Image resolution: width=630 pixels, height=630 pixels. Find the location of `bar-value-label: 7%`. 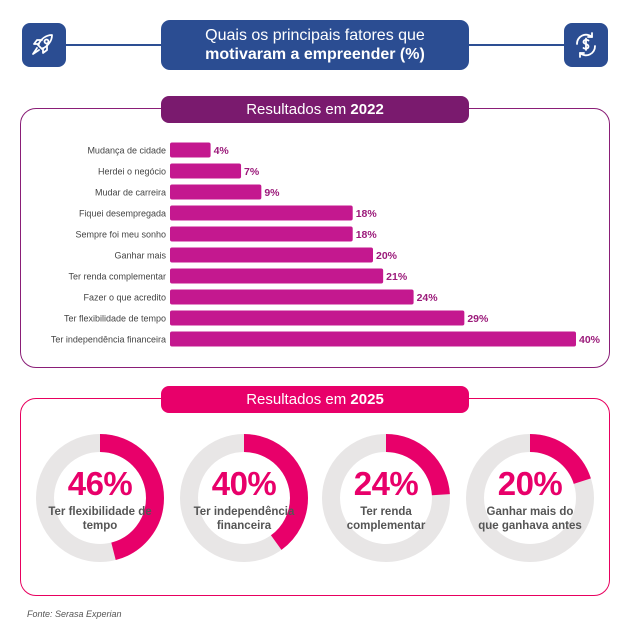

bar-value-label: 7% is located at coordinates (252, 172).